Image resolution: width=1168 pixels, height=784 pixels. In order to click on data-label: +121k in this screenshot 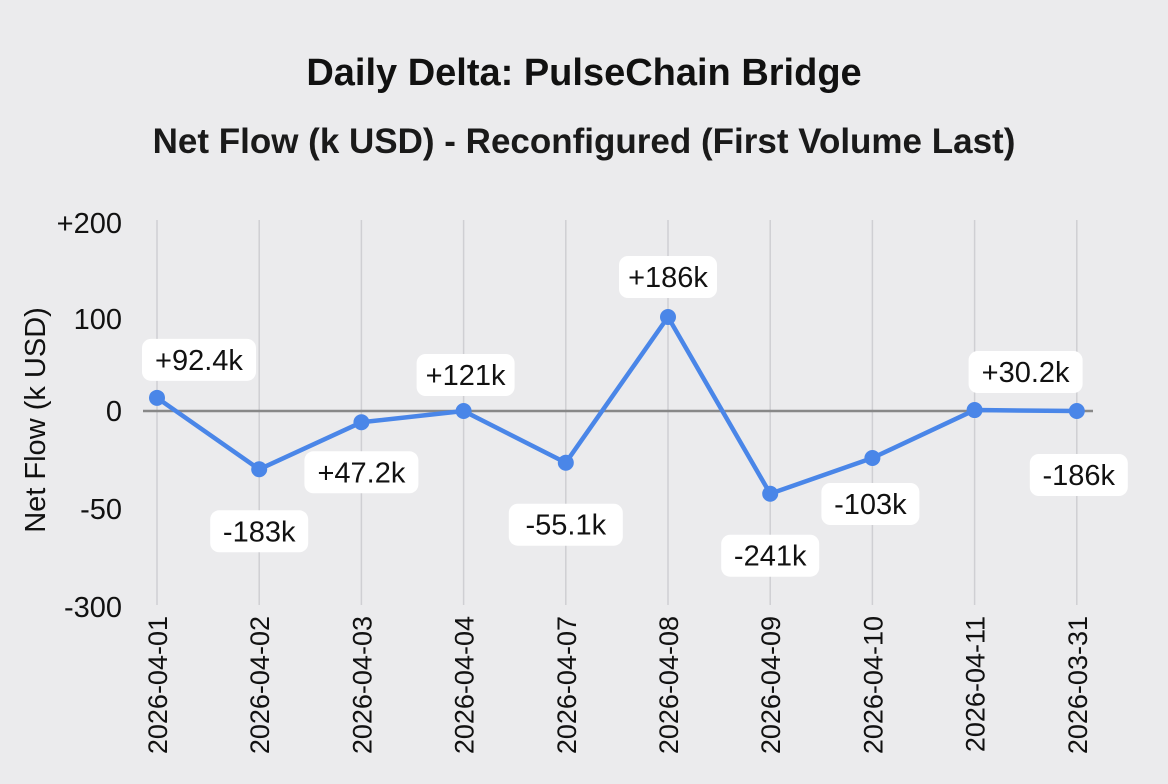, I will do `click(465, 375)`.